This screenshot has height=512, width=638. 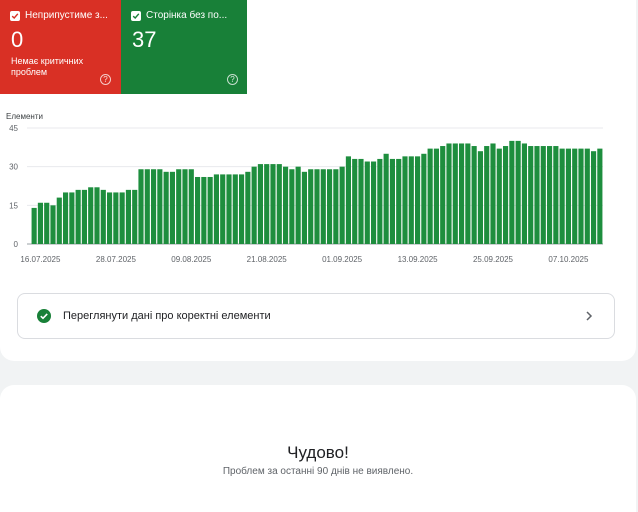 I want to click on valid-tile: Сторінка без по... 37 ?, so click(x=184, y=47).